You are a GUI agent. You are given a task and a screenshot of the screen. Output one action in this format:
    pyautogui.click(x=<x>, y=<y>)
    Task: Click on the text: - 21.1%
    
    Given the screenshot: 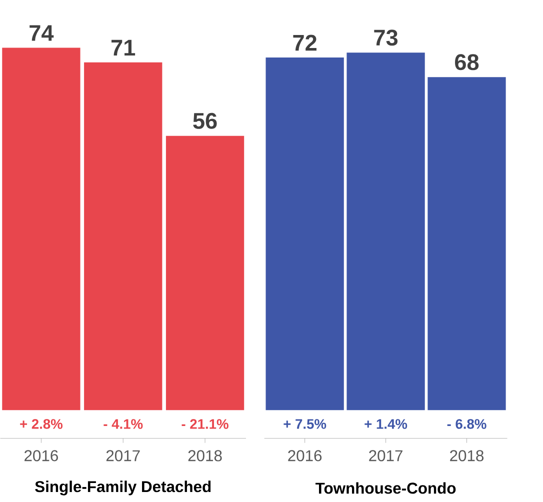 What is the action you would take?
    pyautogui.click(x=205, y=424)
    